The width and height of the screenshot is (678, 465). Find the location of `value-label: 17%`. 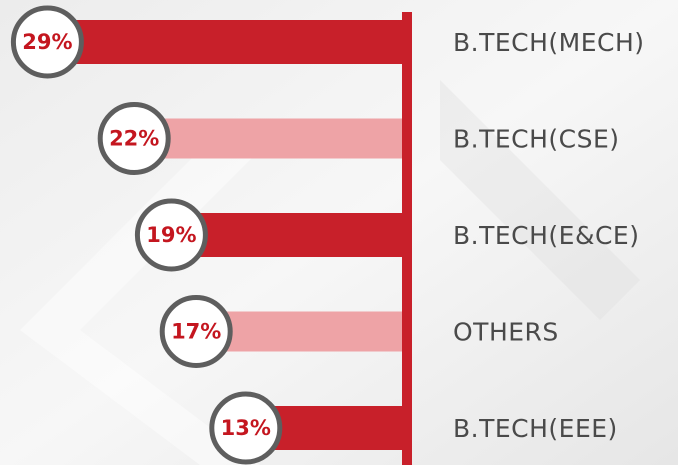

value-label: 17% is located at coordinates (196, 332).